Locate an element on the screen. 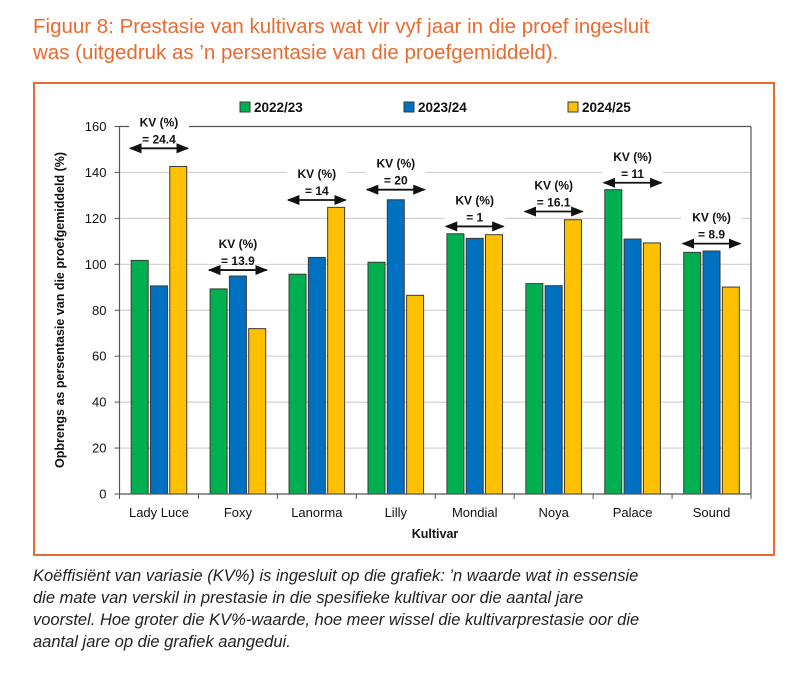 The height and width of the screenshot is (675, 802). kv-annotation: KV (%) = 13.9 is located at coordinates (237, 256).